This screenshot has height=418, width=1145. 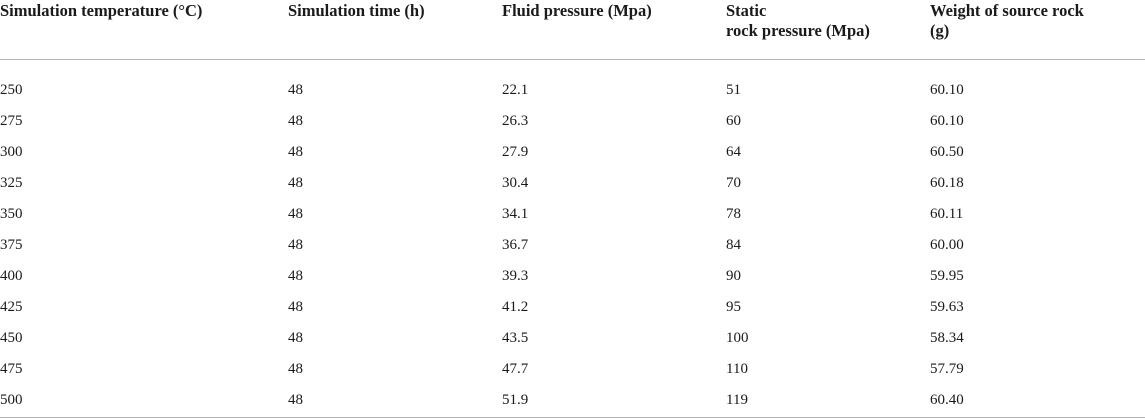 What do you see at coordinates (1037, 401) in the screenshot?
I see `weight-cell: 60.40` at bounding box center [1037, 401].